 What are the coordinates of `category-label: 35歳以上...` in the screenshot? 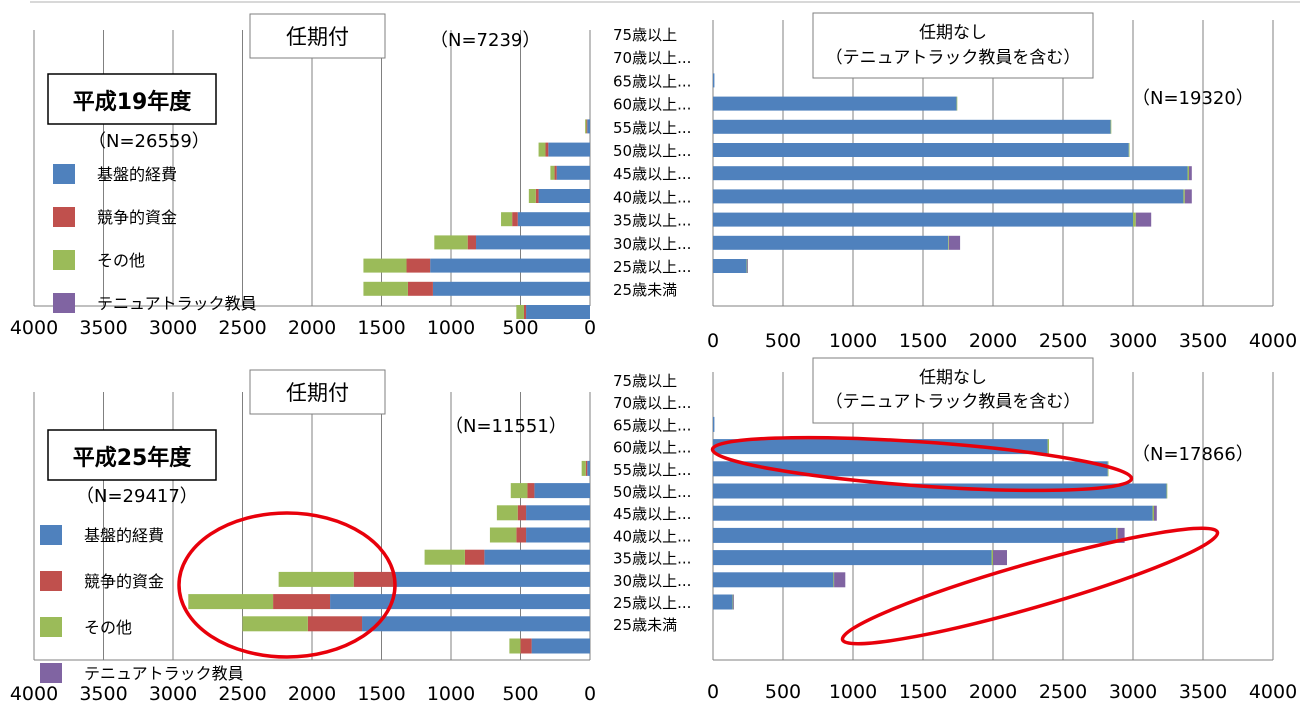 It's located at (652, 559).